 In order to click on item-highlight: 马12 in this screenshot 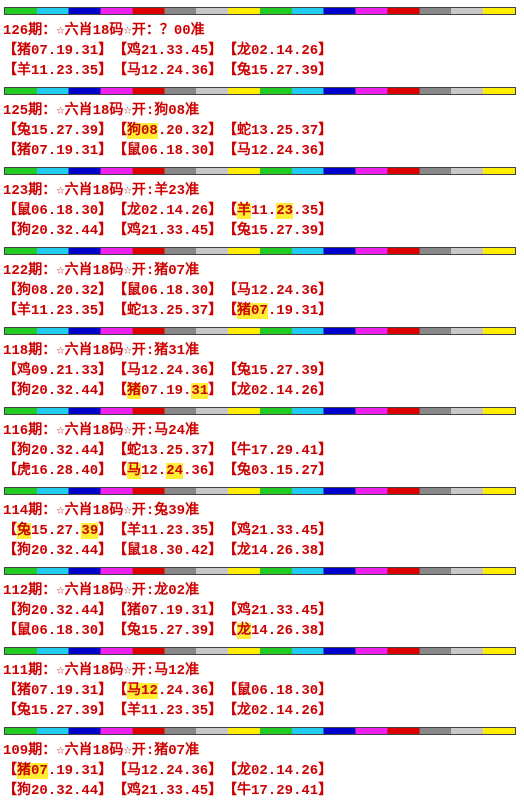, I will do `click(142, 691)`.